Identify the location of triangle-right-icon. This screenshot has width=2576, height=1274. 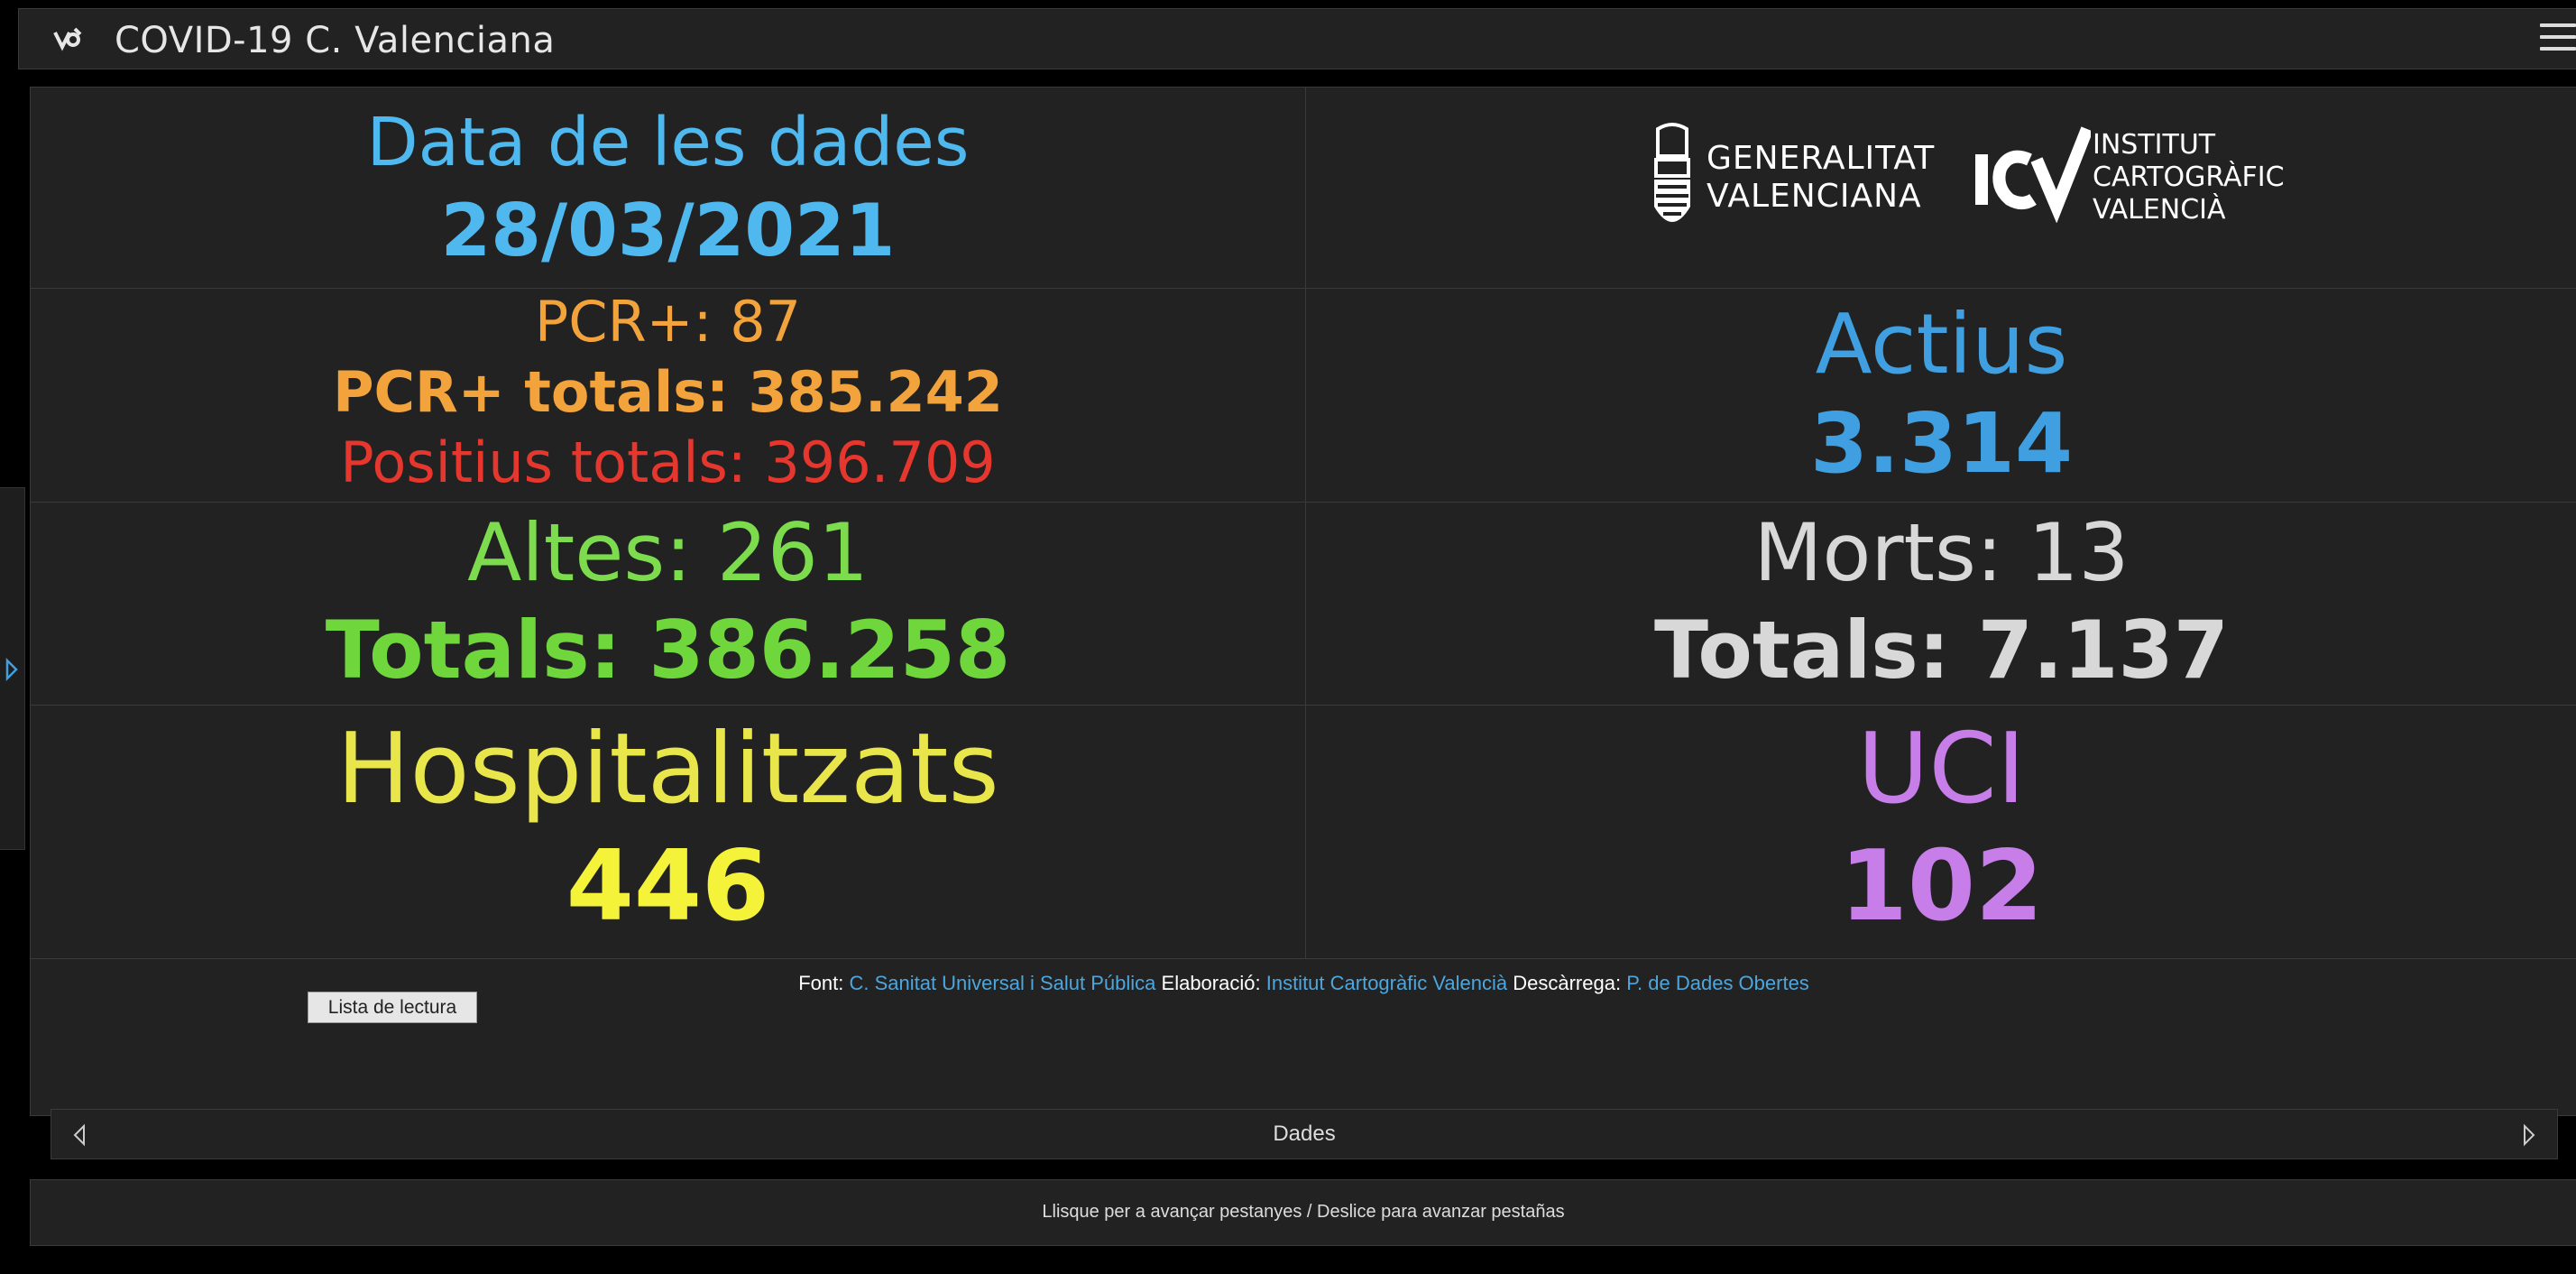
(2529, 1135).